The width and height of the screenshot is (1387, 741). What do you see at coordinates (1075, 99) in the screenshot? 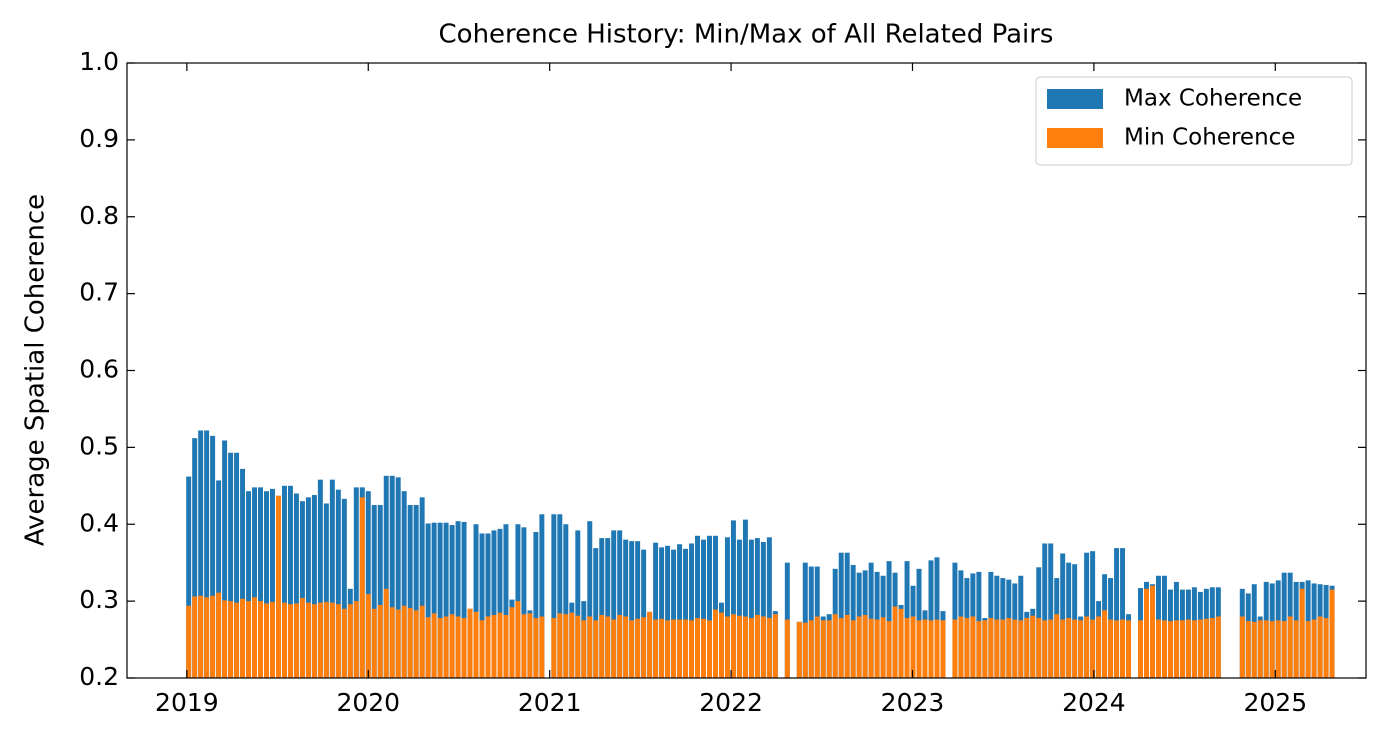
I see `legend-swatch` at bounding box center [1075, 99].